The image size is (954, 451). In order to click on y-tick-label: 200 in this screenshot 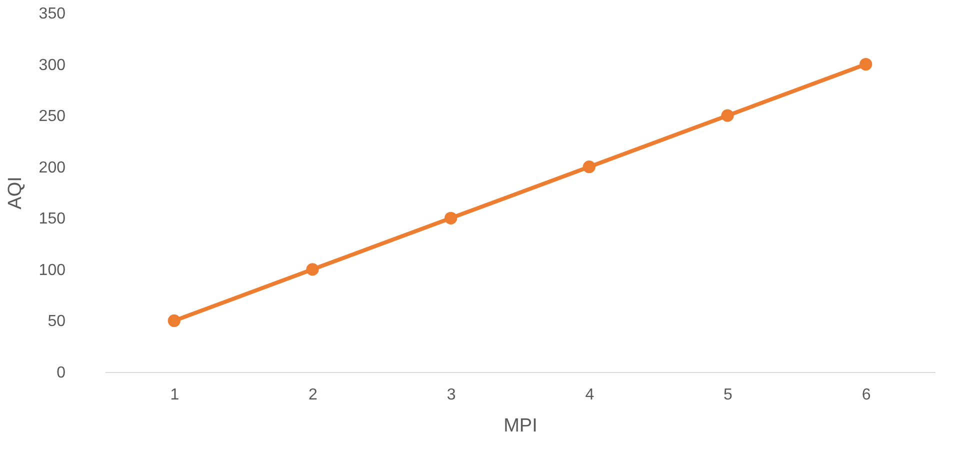, I will do `click(52, 167)`.